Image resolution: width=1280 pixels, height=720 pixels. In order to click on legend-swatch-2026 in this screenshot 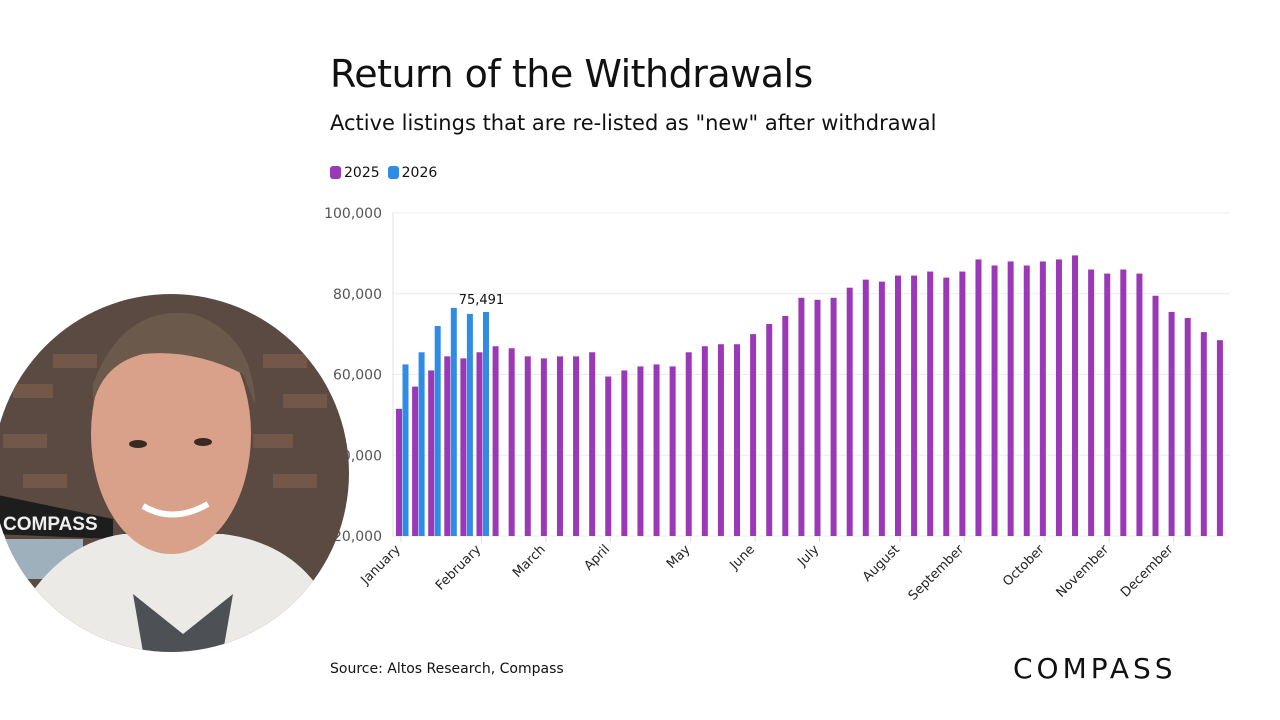, I will do `click(393, 172)`.